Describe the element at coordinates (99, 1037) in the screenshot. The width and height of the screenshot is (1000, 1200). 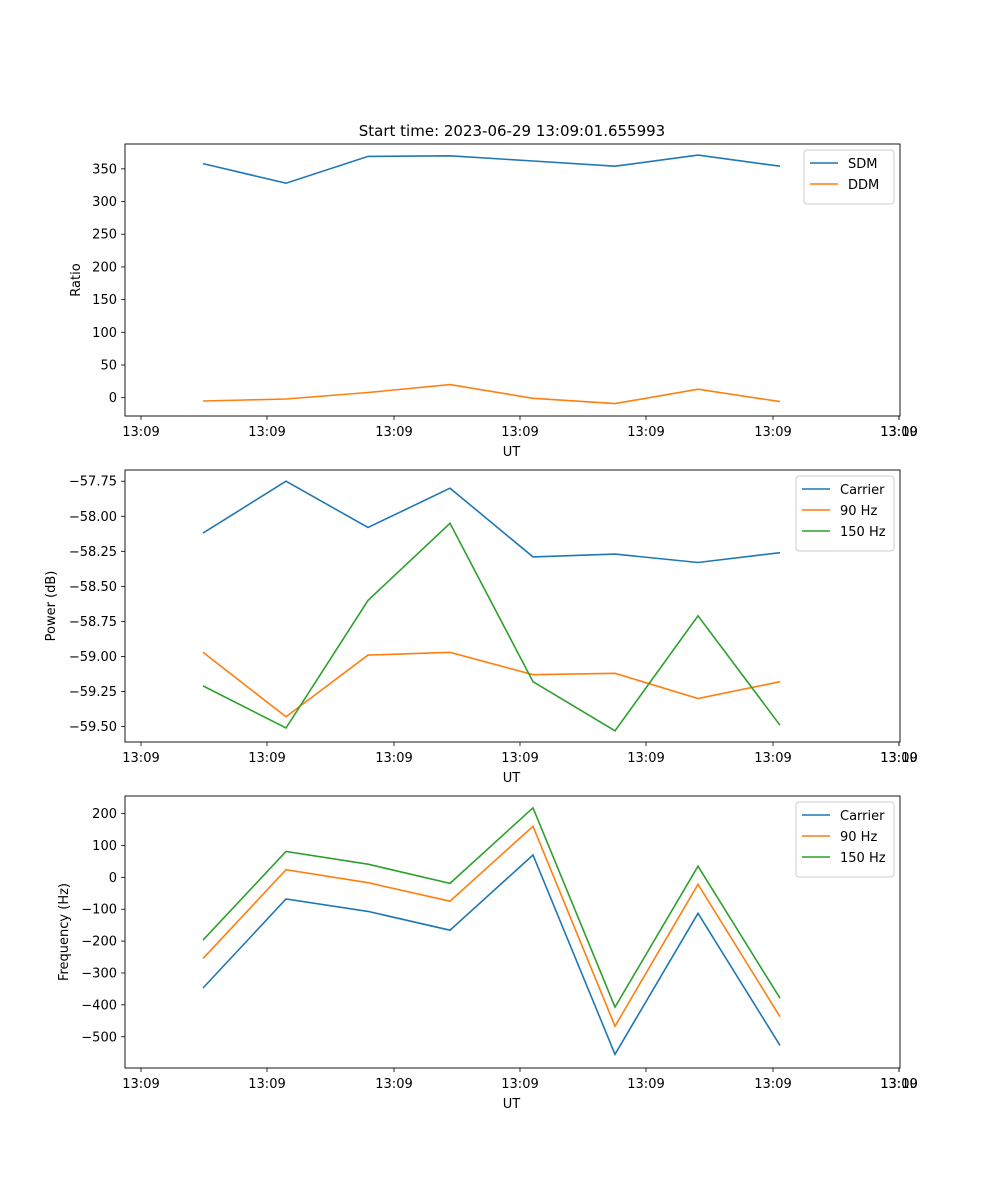
I see `y-tick-label: −500` at that location.